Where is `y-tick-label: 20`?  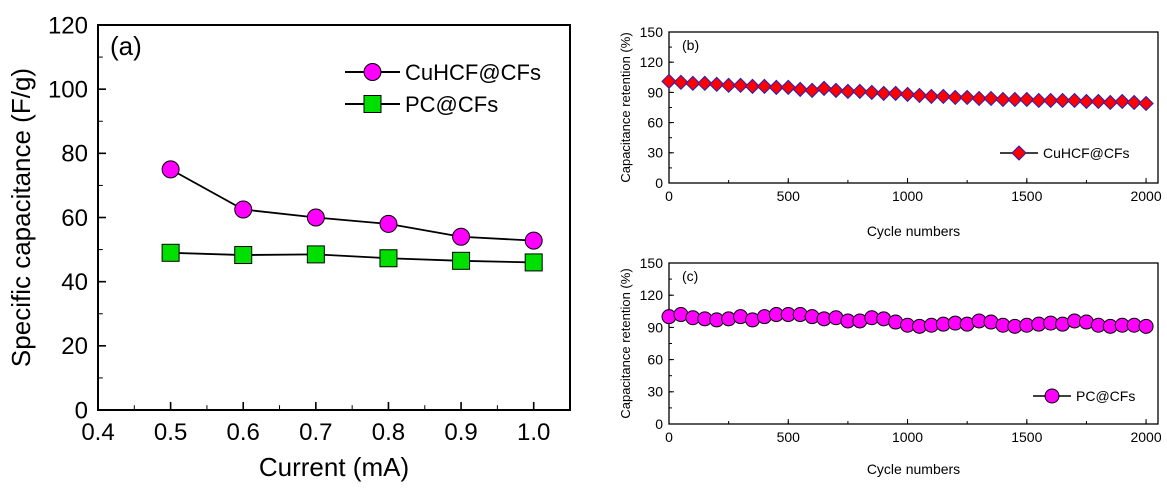
y-tick-label: 20 is located at coordinates (74, 346).